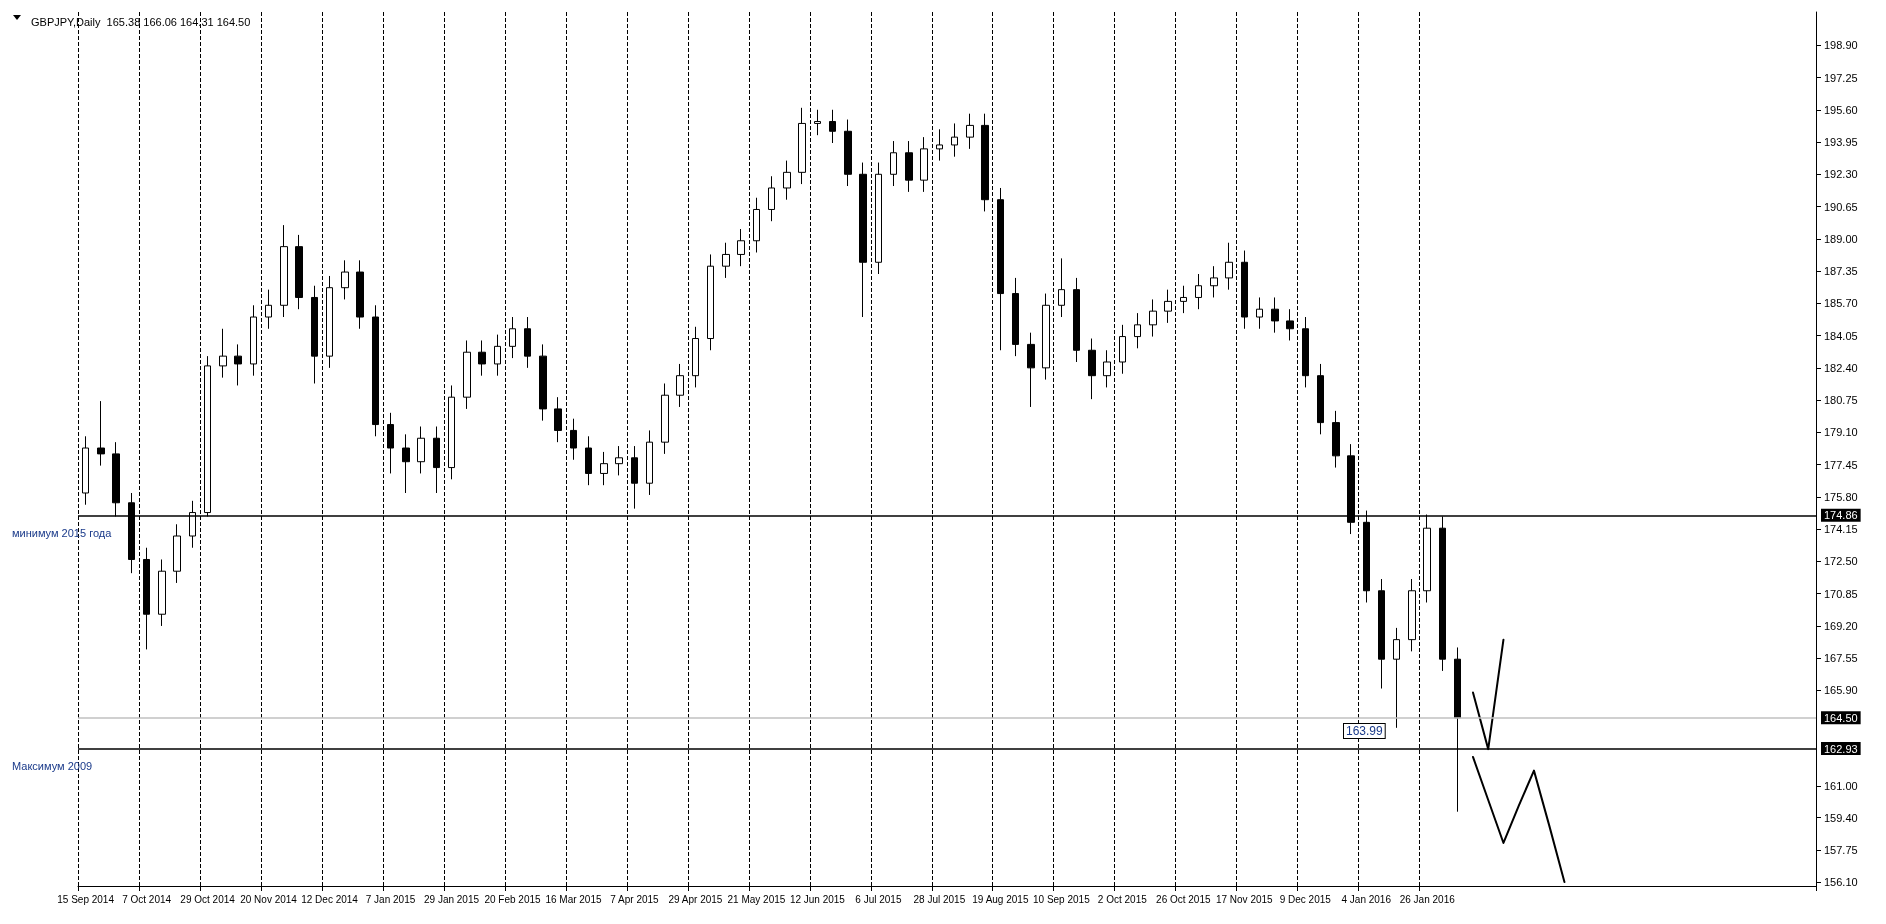 Image resolution: width=1886 pixels, height=924 pixels. I want to click on x-tick-label: 15 Sep 2014, so click(86, 899).